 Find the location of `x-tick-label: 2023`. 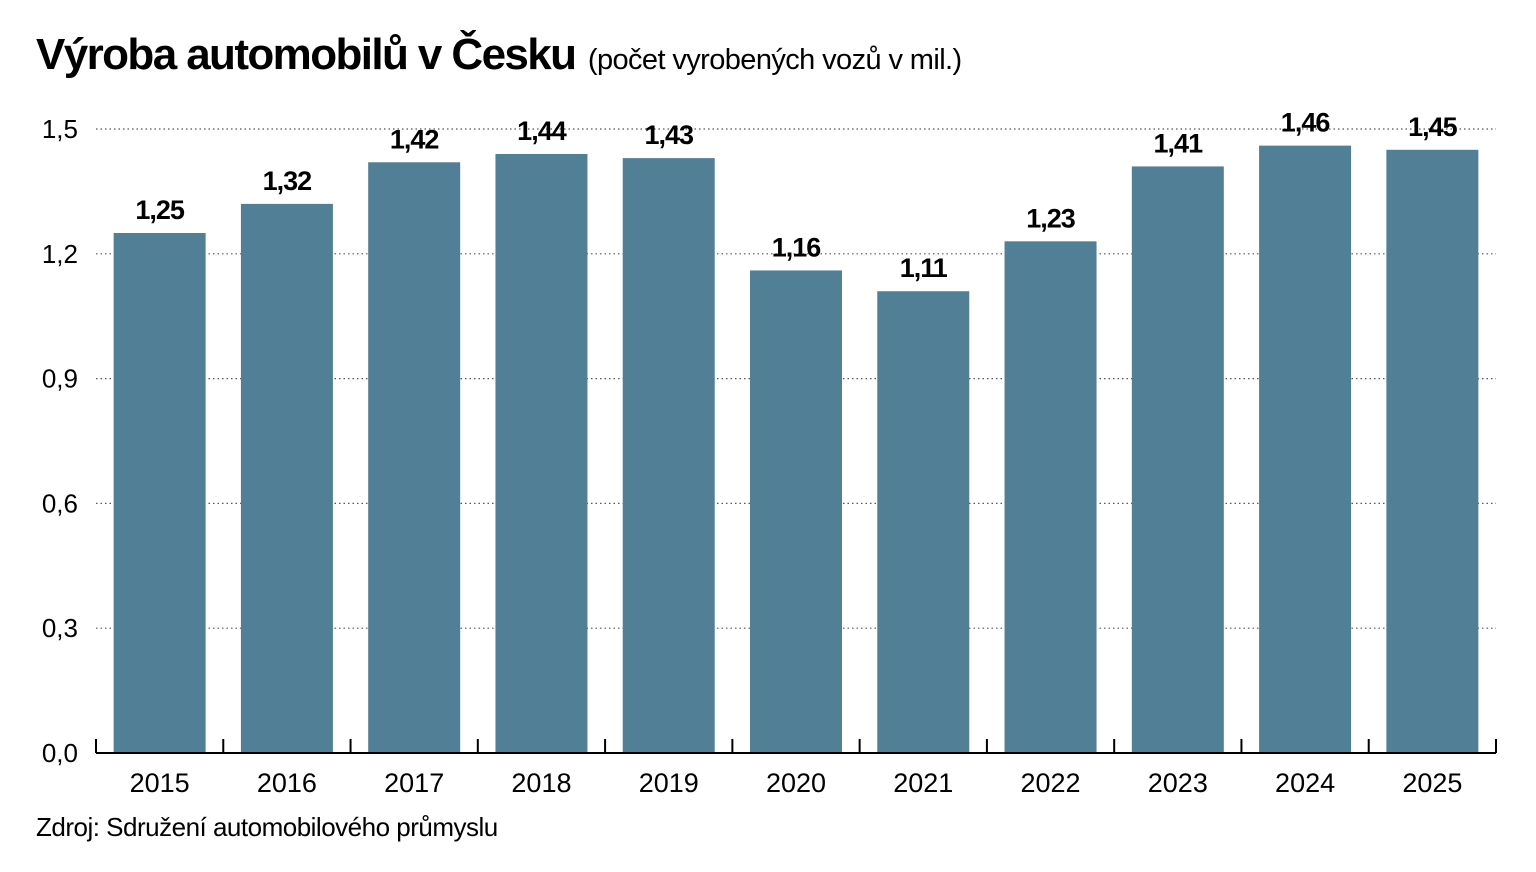

x-tick-label: 2023 is located at coordinates (1178, 783).